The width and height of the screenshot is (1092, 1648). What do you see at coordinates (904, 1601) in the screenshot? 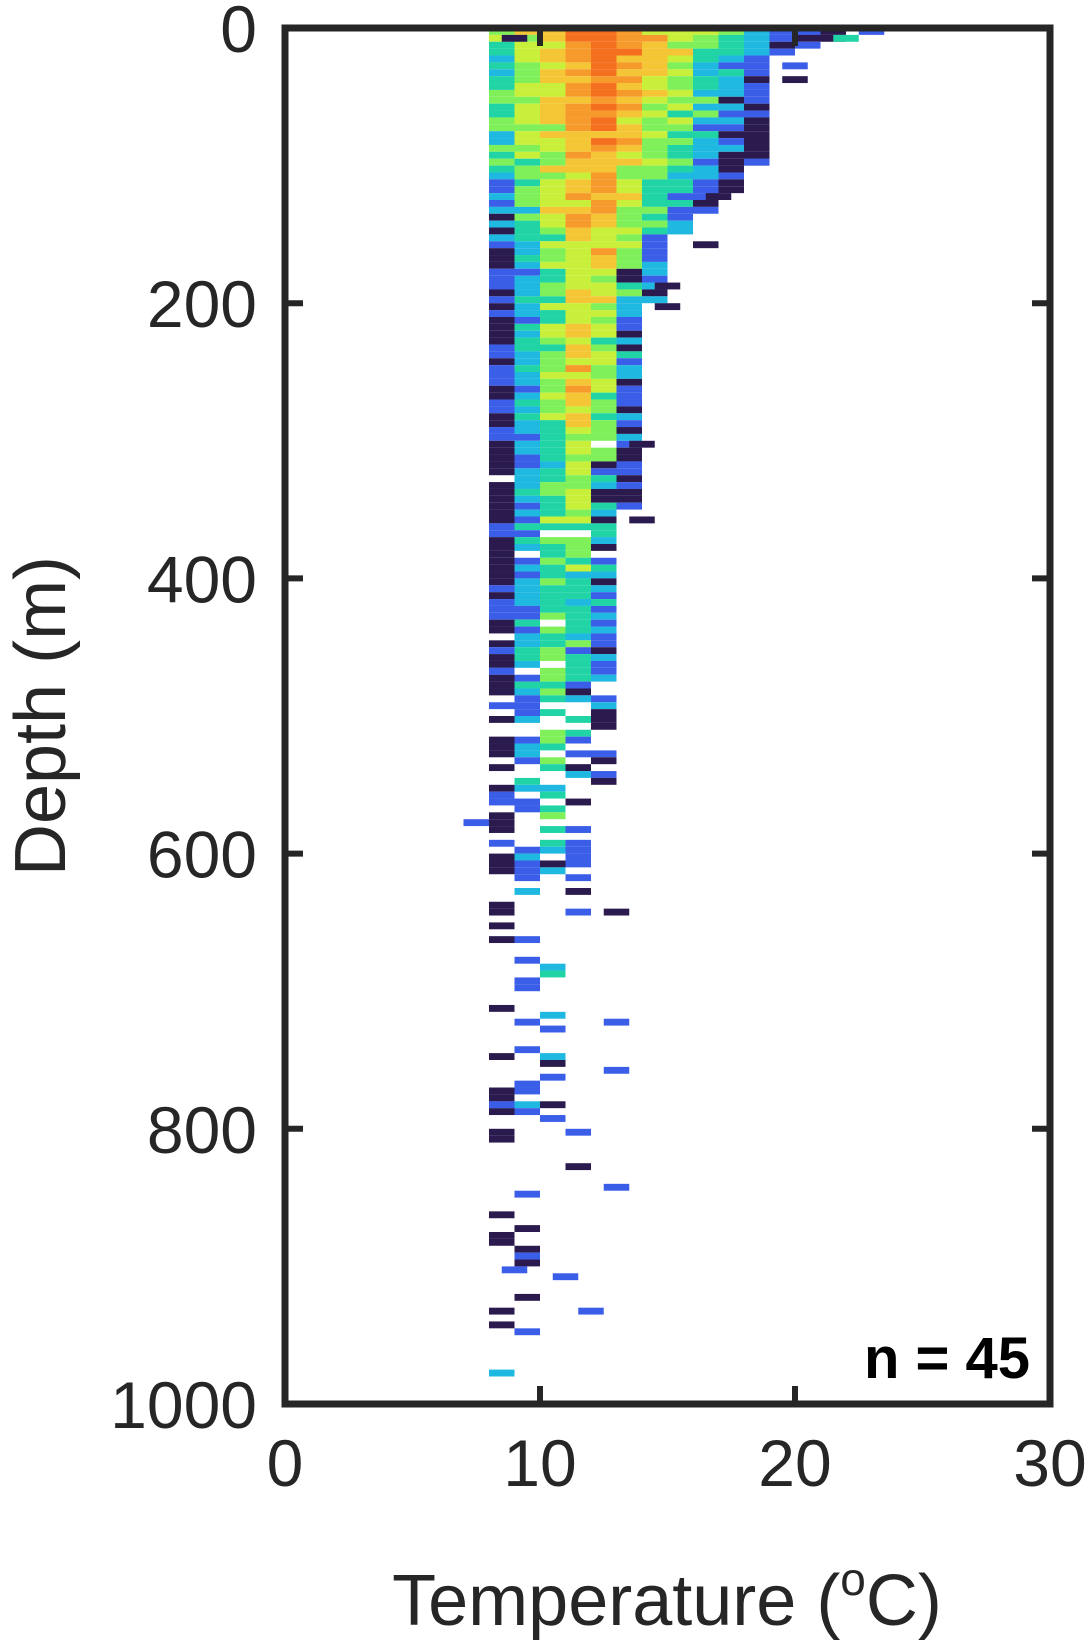
I see `x-axis-label-suffix: C)` at bounding box center [904, 1601].